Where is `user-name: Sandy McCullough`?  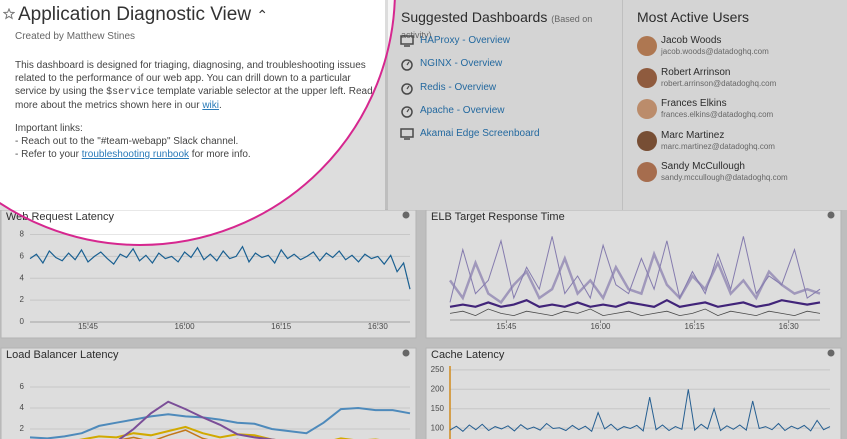 user-name: Sandy McCullough is located at coordinates (703, 166).